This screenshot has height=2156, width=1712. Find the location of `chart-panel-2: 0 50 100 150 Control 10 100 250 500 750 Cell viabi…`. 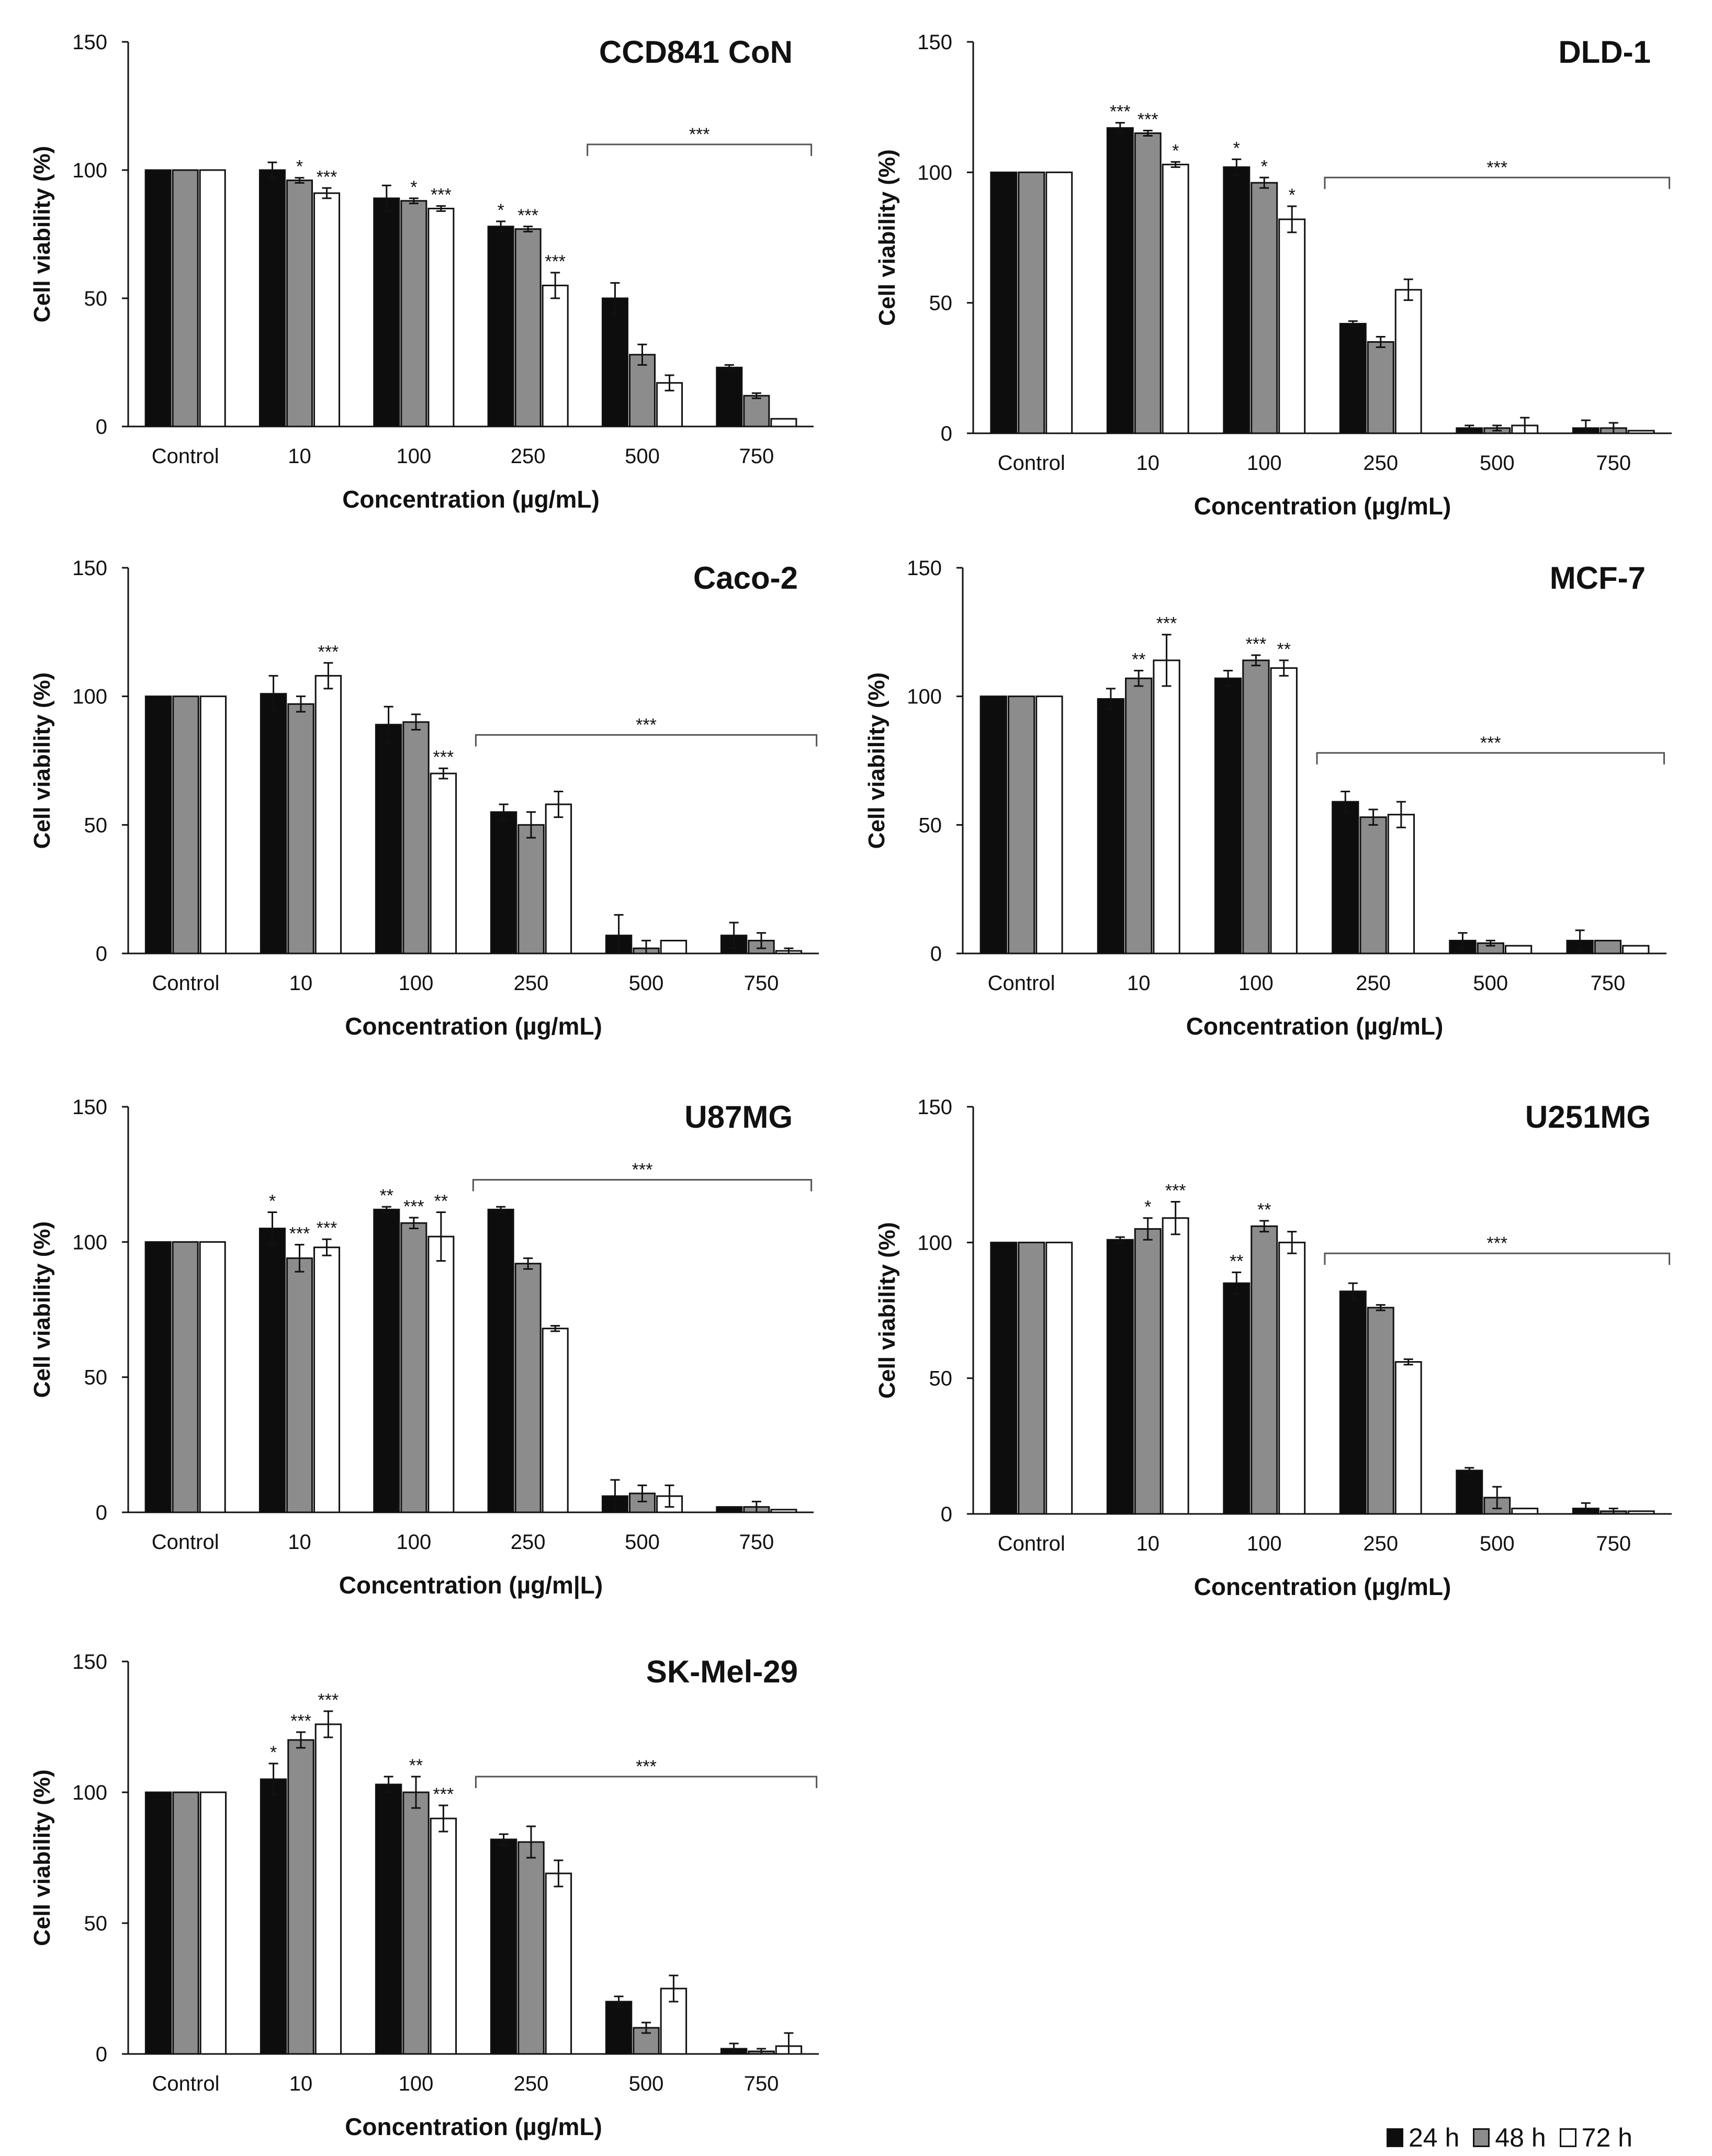

chart-panel-2: 0 50 100 150 Control 10 100 250 500 750 Cell viabi… is located at coordinates (1273, 275).